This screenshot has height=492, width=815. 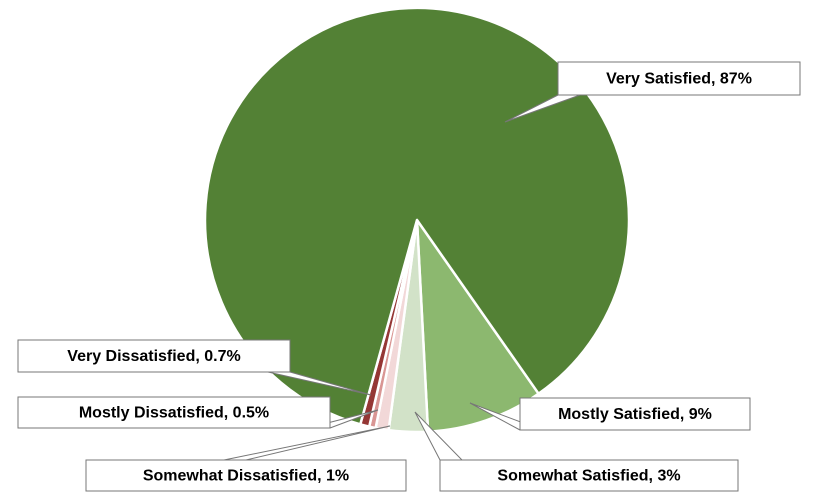 I want to click on data-label: Very Dissatisfied, 0.7%, so click(x=153, y=356).